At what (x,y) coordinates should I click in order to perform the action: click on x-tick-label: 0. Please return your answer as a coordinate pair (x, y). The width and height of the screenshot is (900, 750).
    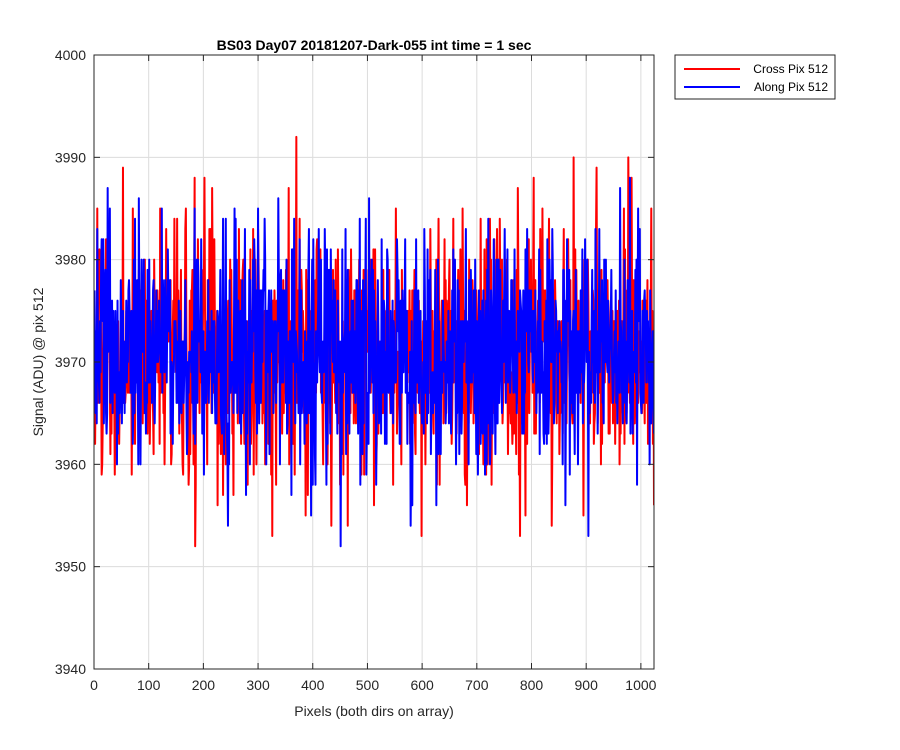
    Looking at the image, I should click on (94, 685).